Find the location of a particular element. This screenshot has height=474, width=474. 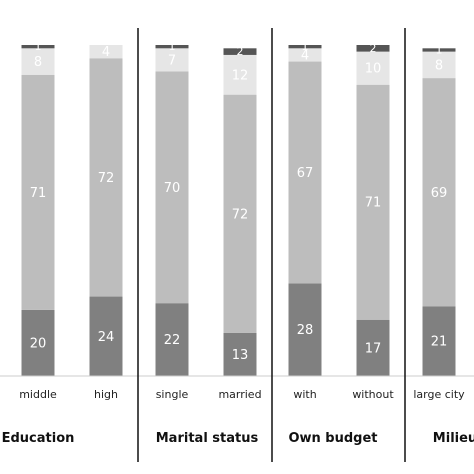

group-label: Marital status is located at coordinates (207, 438).